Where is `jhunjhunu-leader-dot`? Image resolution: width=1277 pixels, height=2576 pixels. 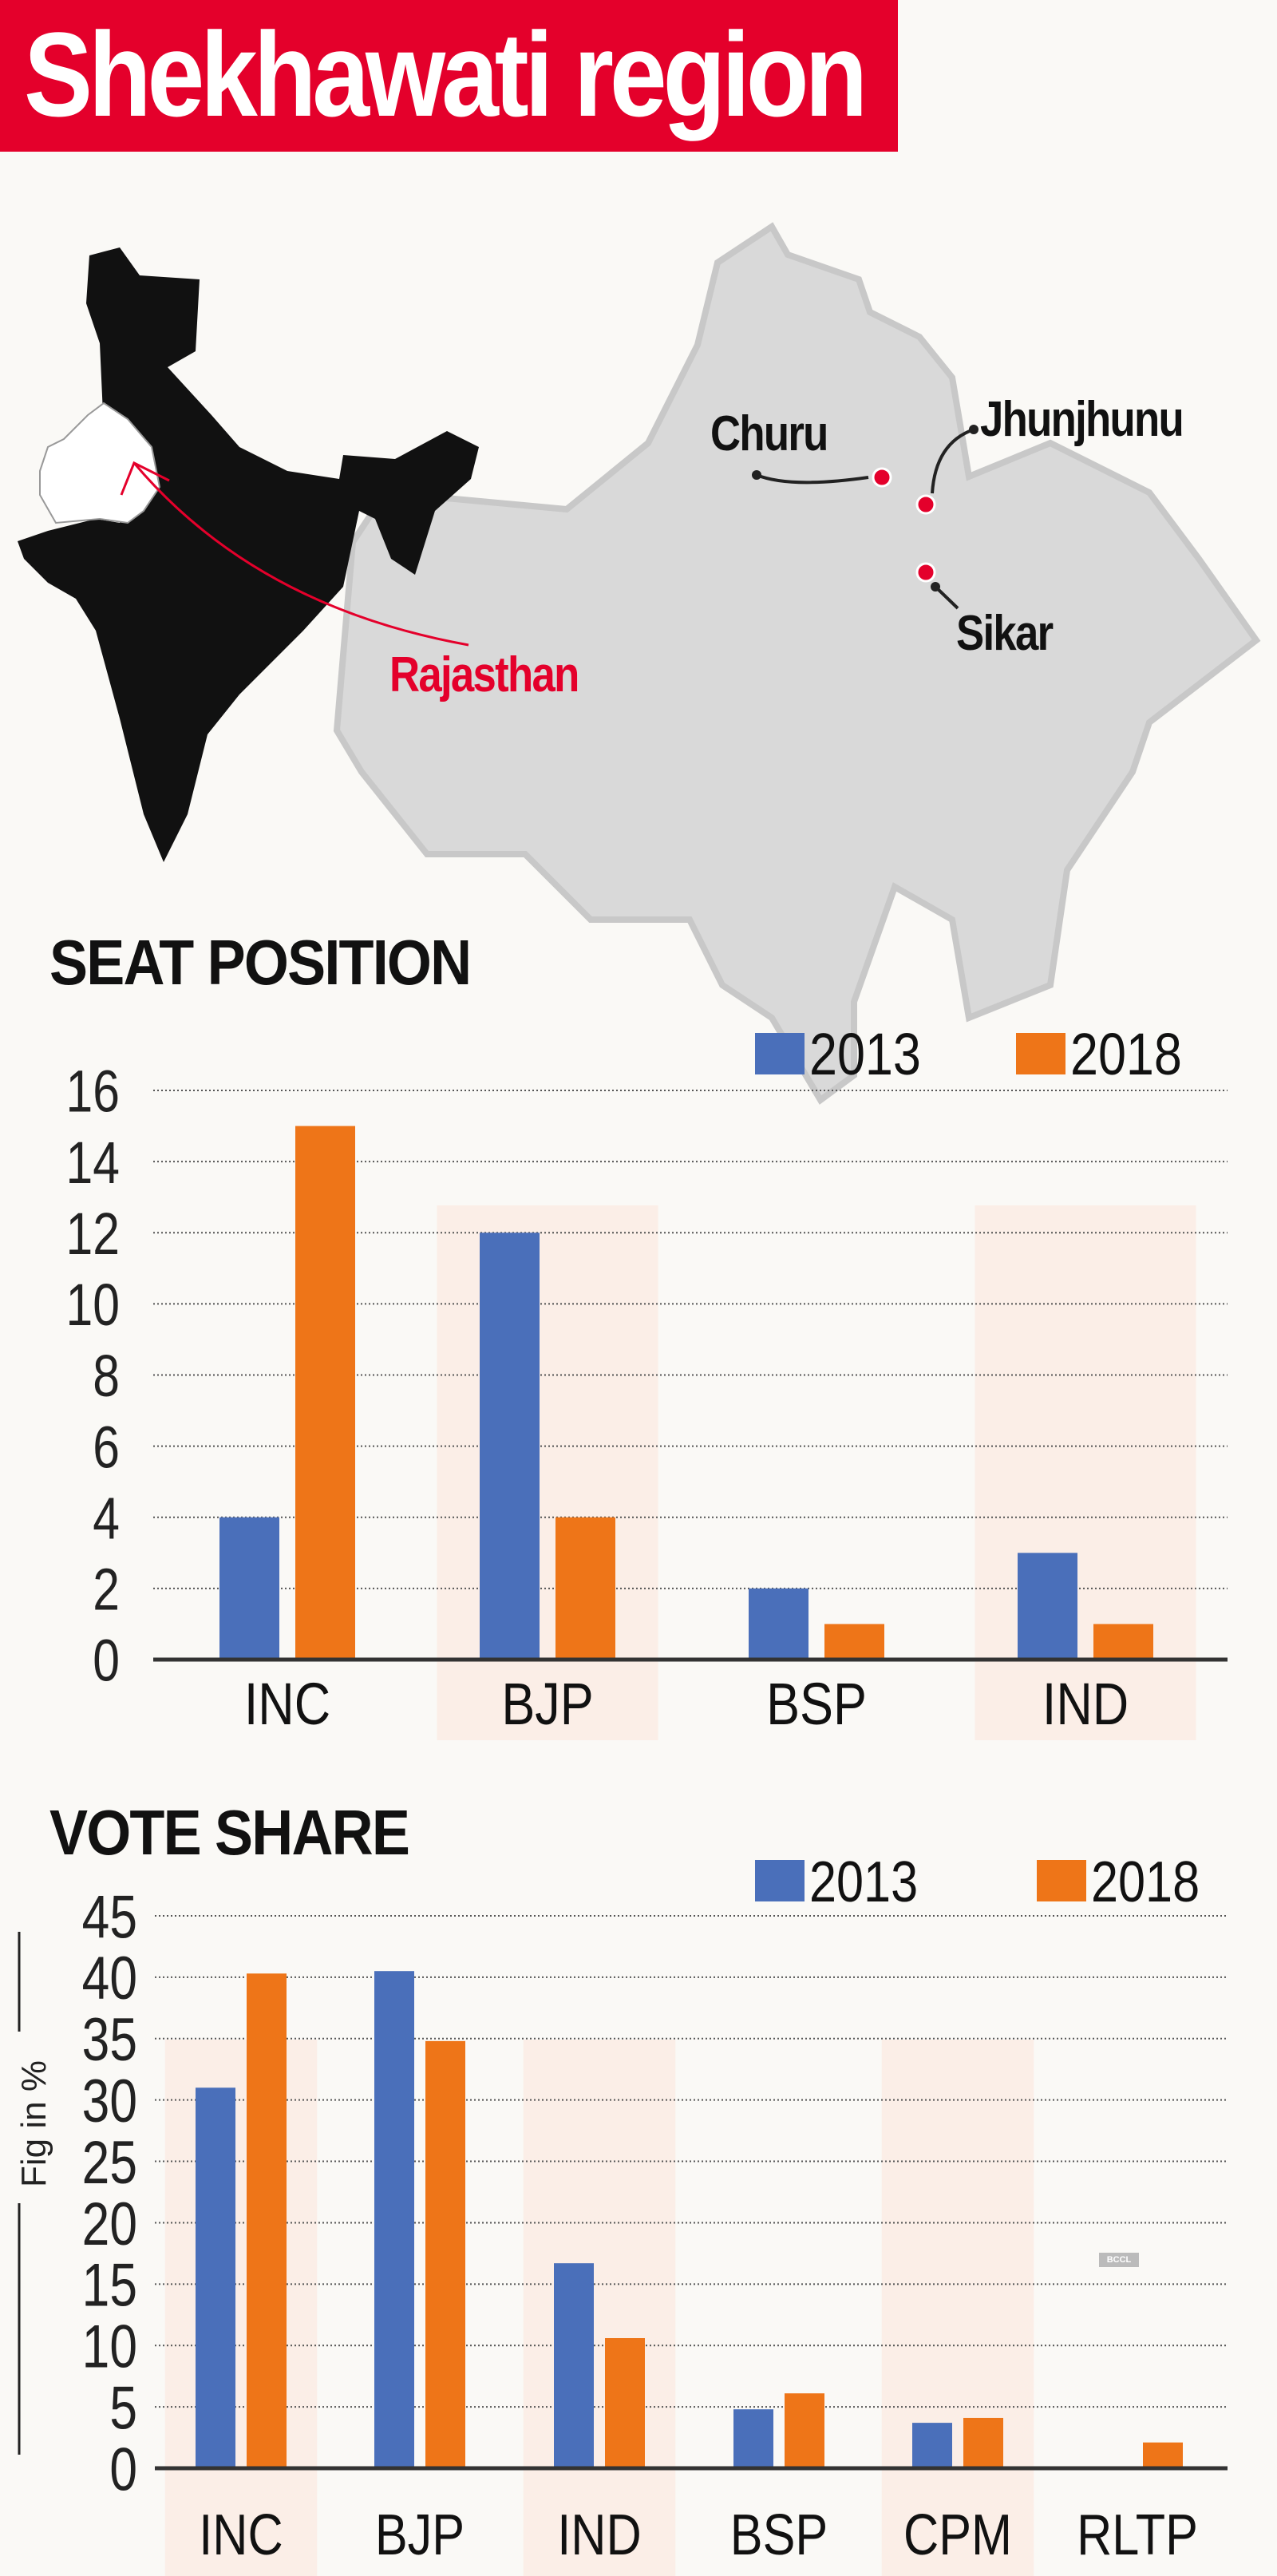
jhunjhunu-leader-dot is located at coordinates (974, 429).